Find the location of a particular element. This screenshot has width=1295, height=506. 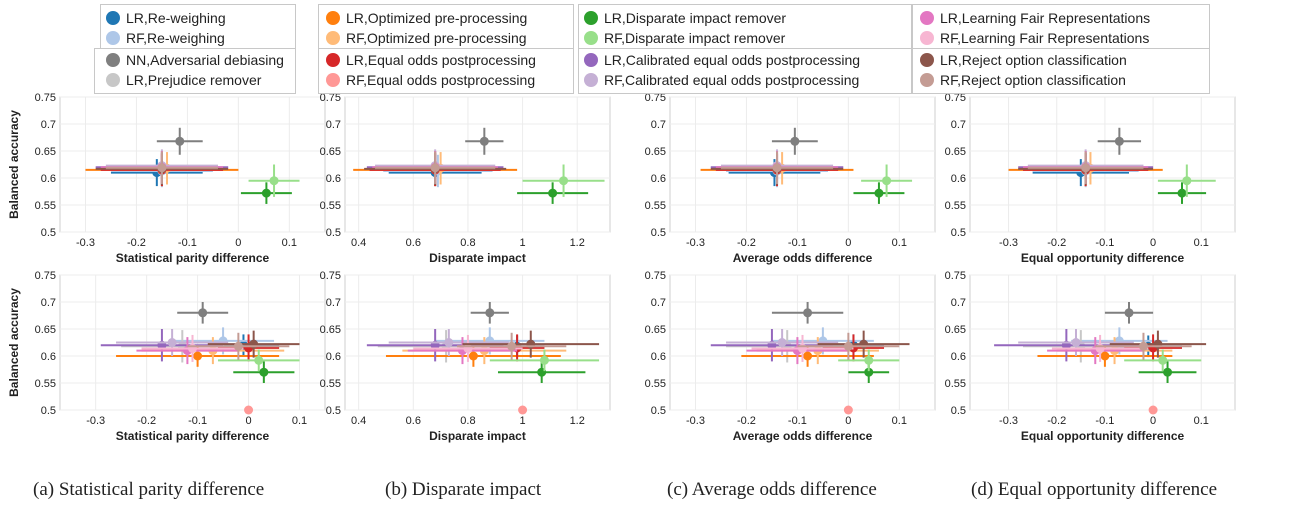

legend-label: RF,Calibrated equal odds postprocessing is located at coordinates (732, 80).